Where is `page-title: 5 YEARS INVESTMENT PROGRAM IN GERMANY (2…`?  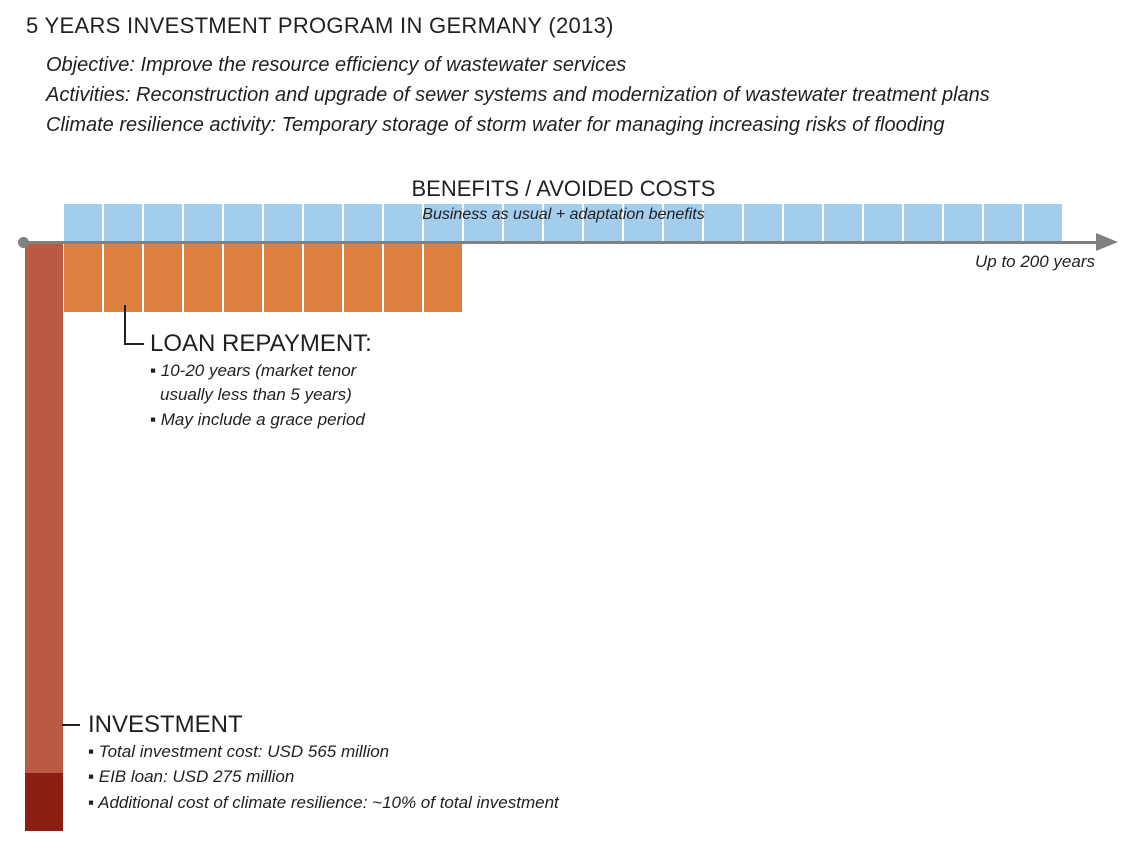 page-title: 5 YEARS INVESTMENT PROGRAM IN GERMANY (2… is located at coordinates (320, 25).